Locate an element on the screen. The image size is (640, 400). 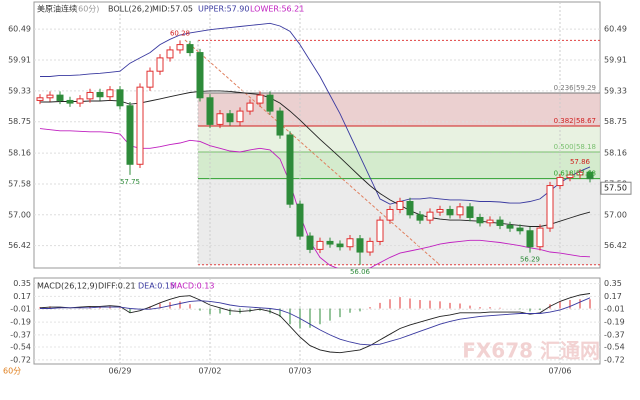
y-tick-label-right: 57.00 is located at coordinates (615, 214).